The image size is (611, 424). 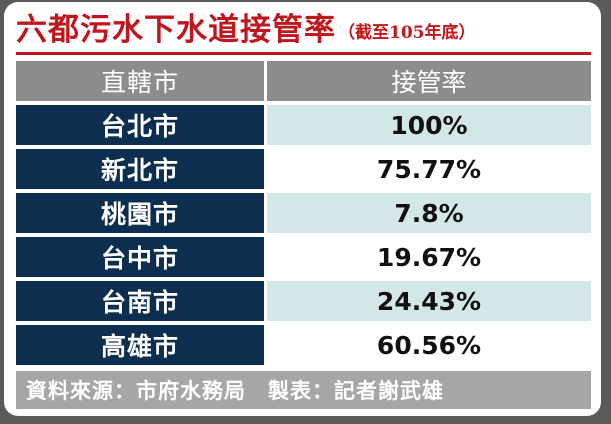 What do you see at coordinates (140, 345) in the screenshot?
I see `city-cell: 高雄市` at bounding box center [140, 345].